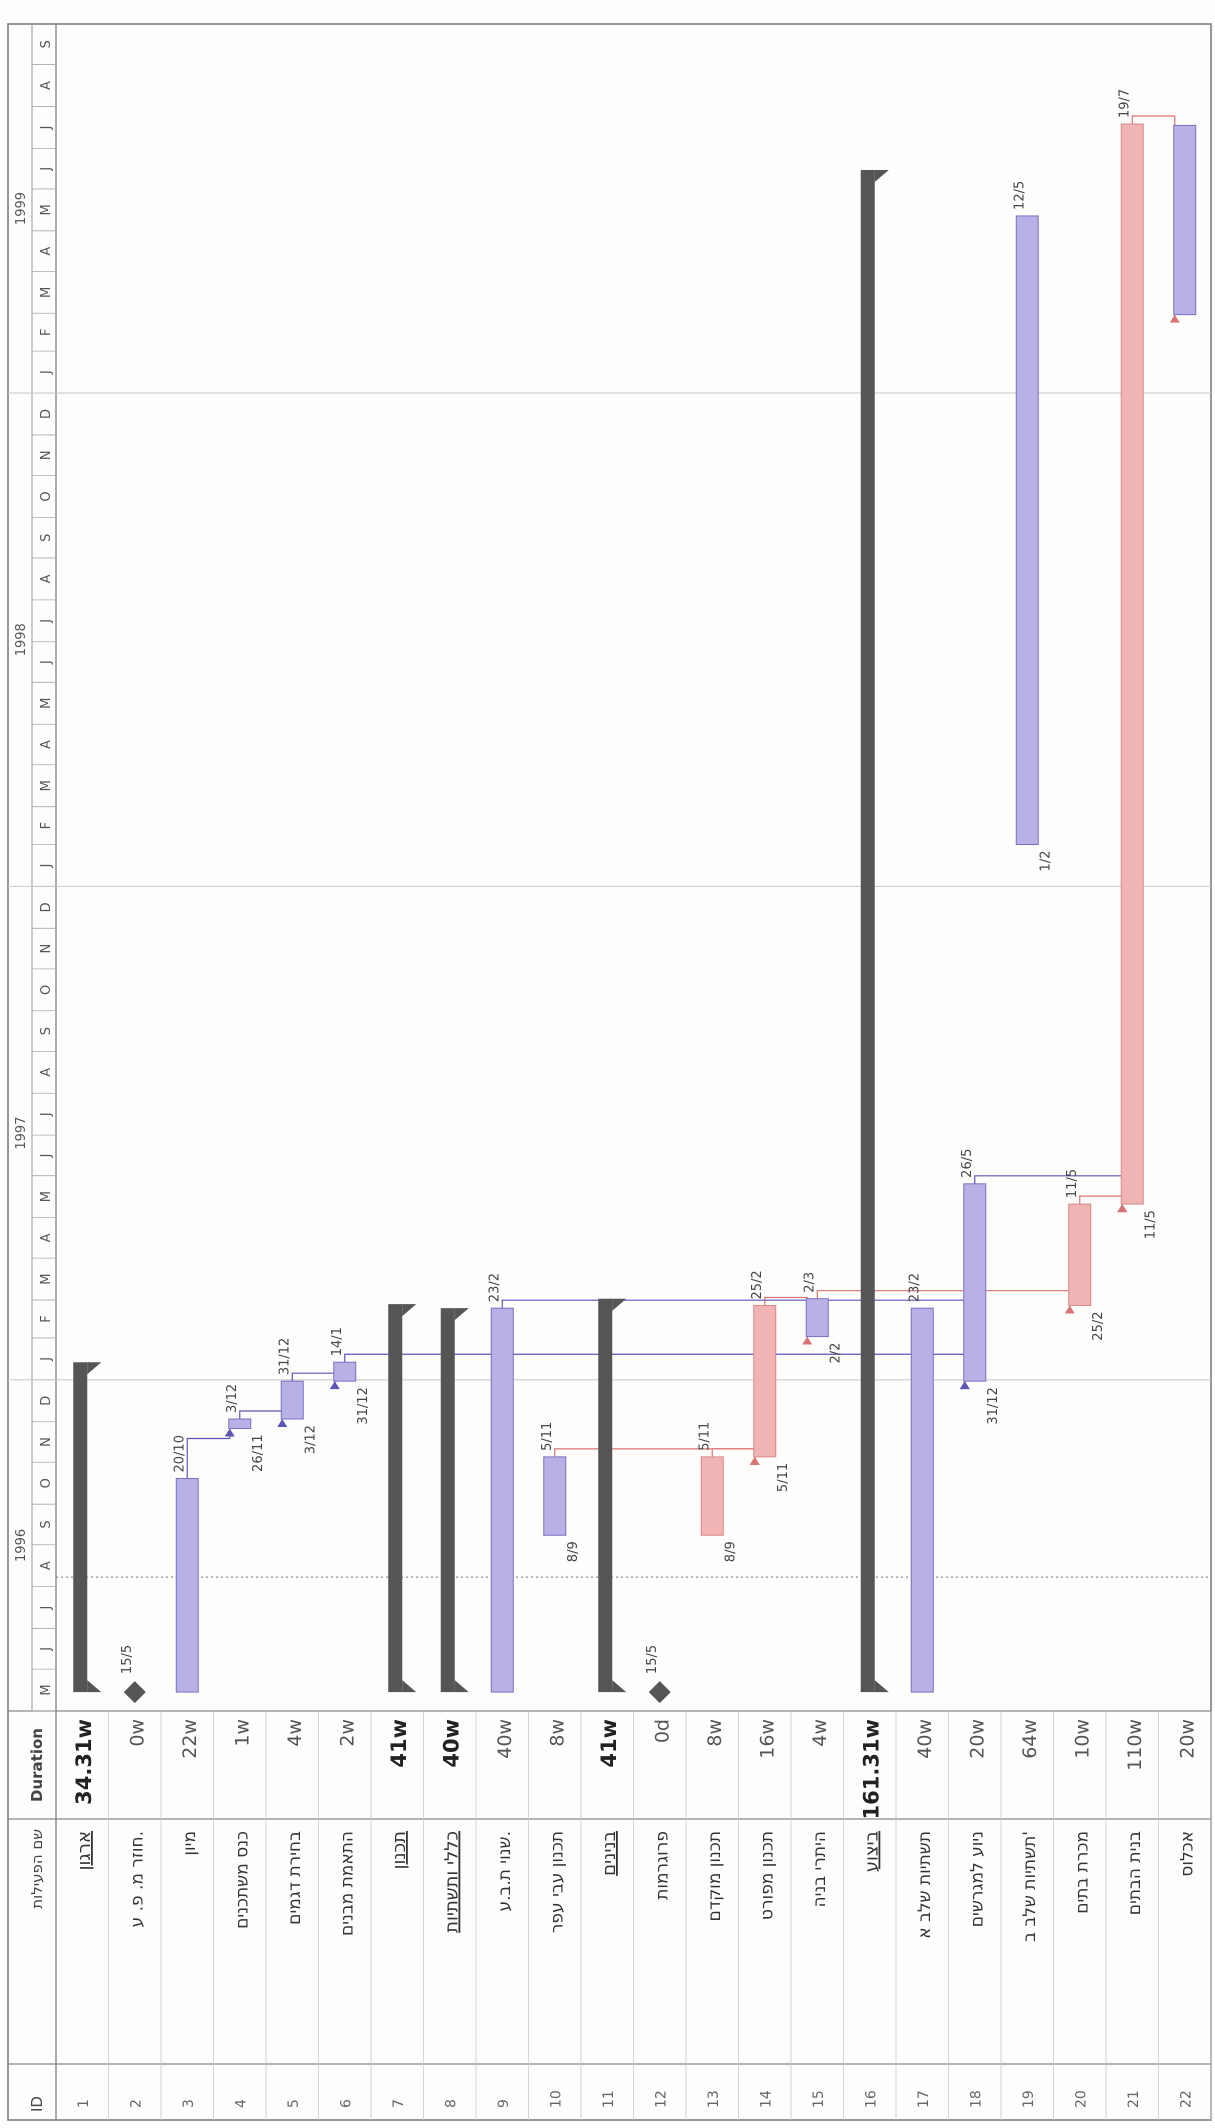 Image resolution: width=1215 pixels, height=2128 pixels. I want to click on year-label: 1999, so click(21, 208).